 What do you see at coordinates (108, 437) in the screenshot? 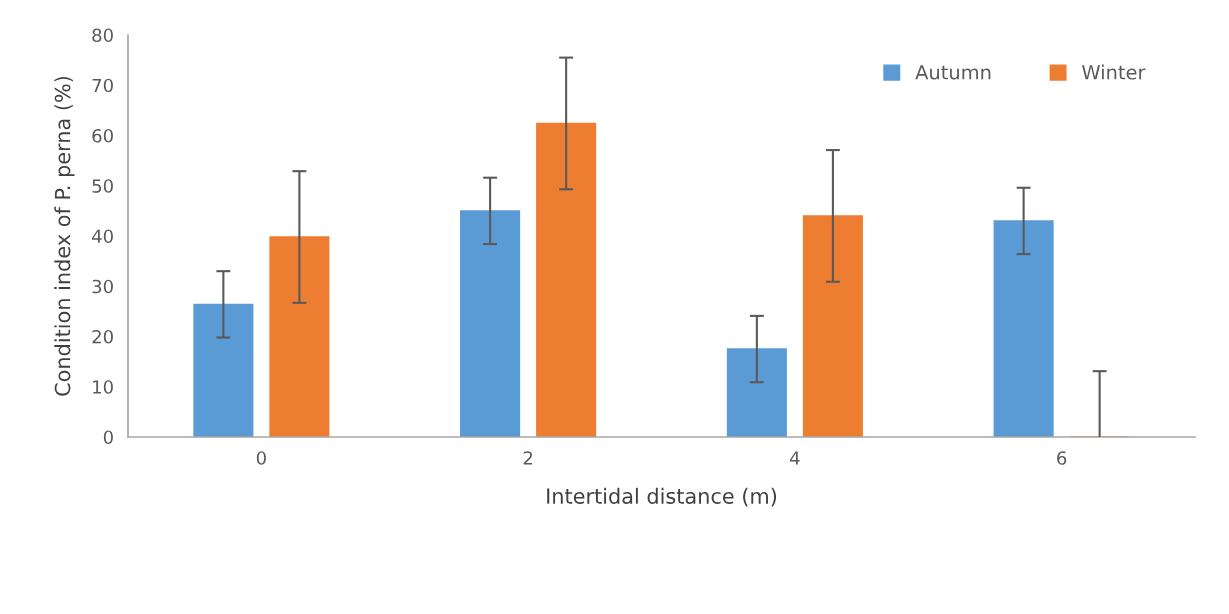
I see `y-tick-label: 0` at bounding box center [108, 437].